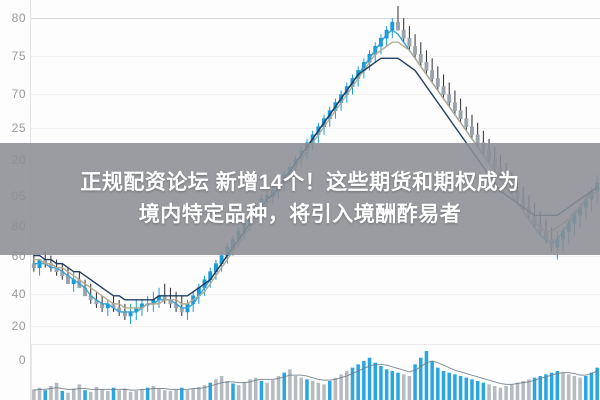 This screenshot has height=400, width=600. I want to click on headline-line-2: 境内特定品种，将引入境酬酢易者, so click(300, 214).